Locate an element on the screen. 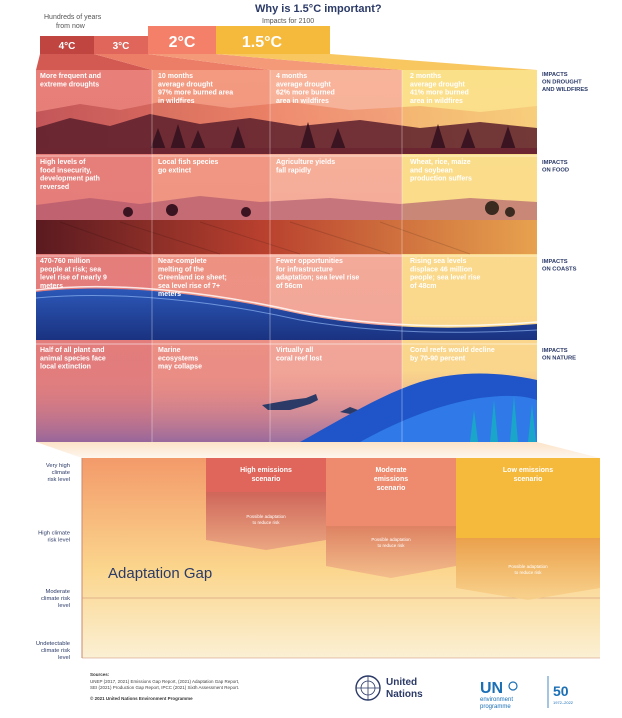  impact-text-r1-c3: and soybean is located at coordinates (431, 170).